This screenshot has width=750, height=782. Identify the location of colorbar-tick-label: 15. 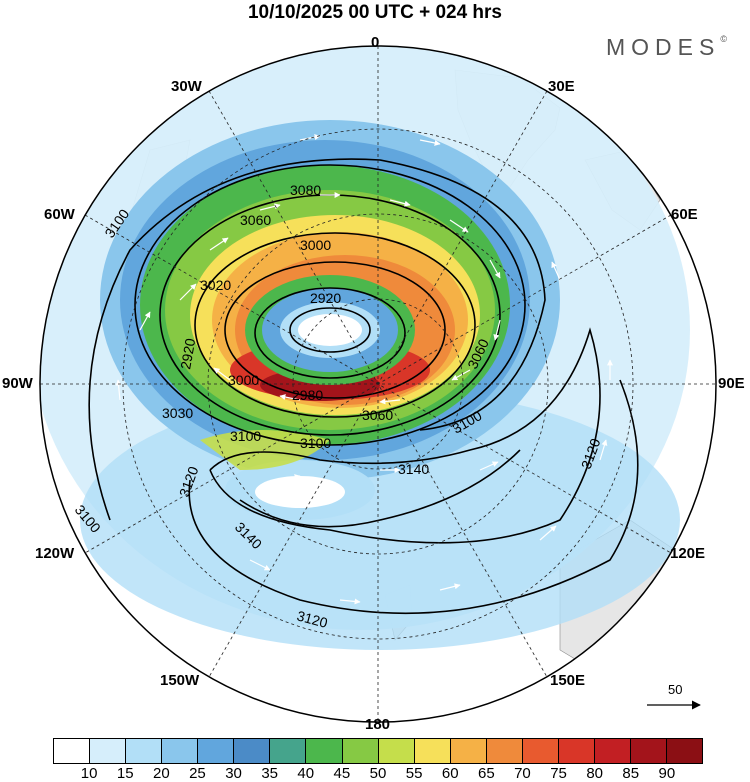
(125, 773).